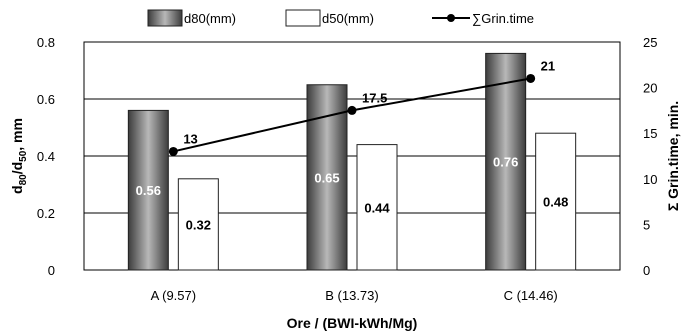  I want to click on line-grin-time, so click(352, 115).